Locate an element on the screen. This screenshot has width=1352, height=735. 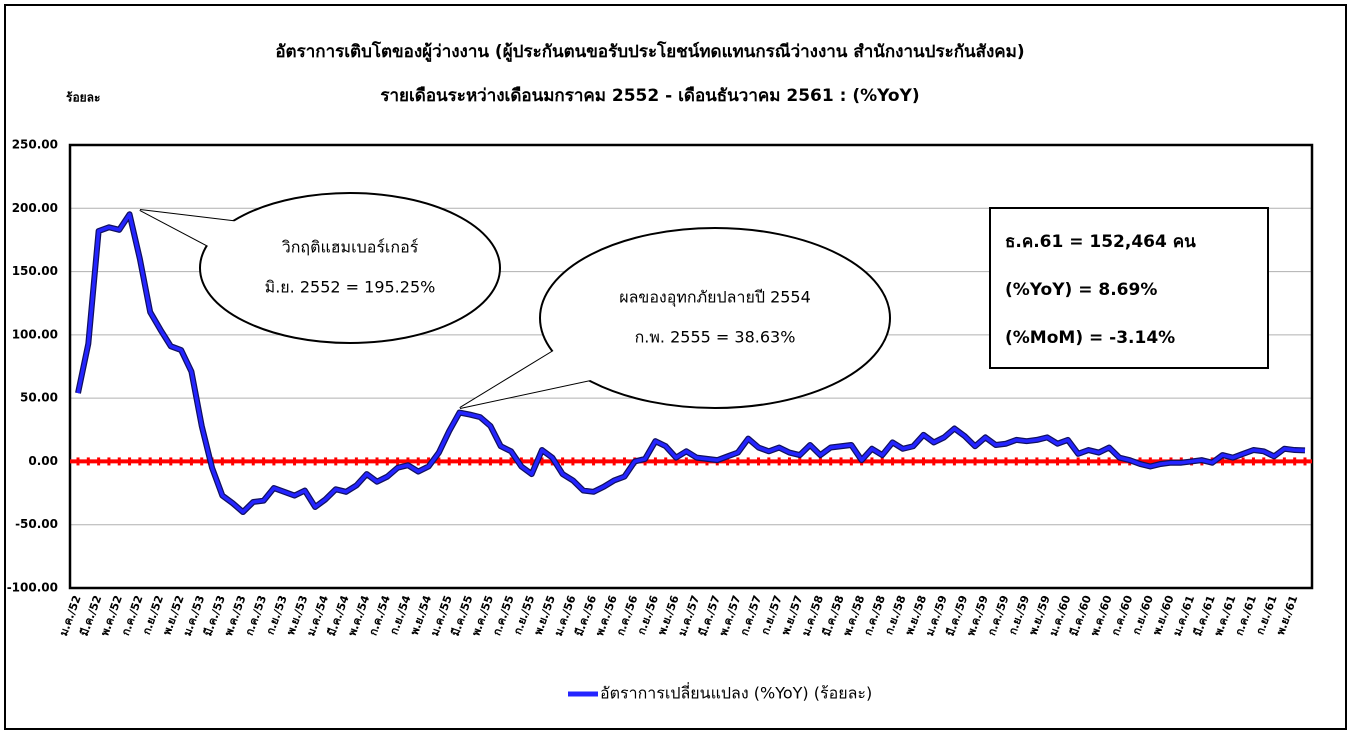
info-text: (%MoM) = -3.14% is located at coordinates (1090, 338).